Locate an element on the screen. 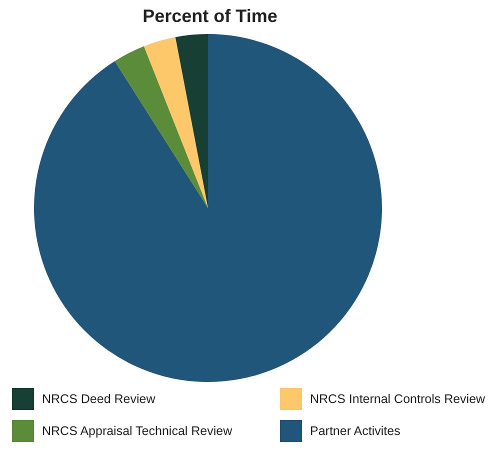  chart-title: Percent of Time is located at coordinates (210, 16).